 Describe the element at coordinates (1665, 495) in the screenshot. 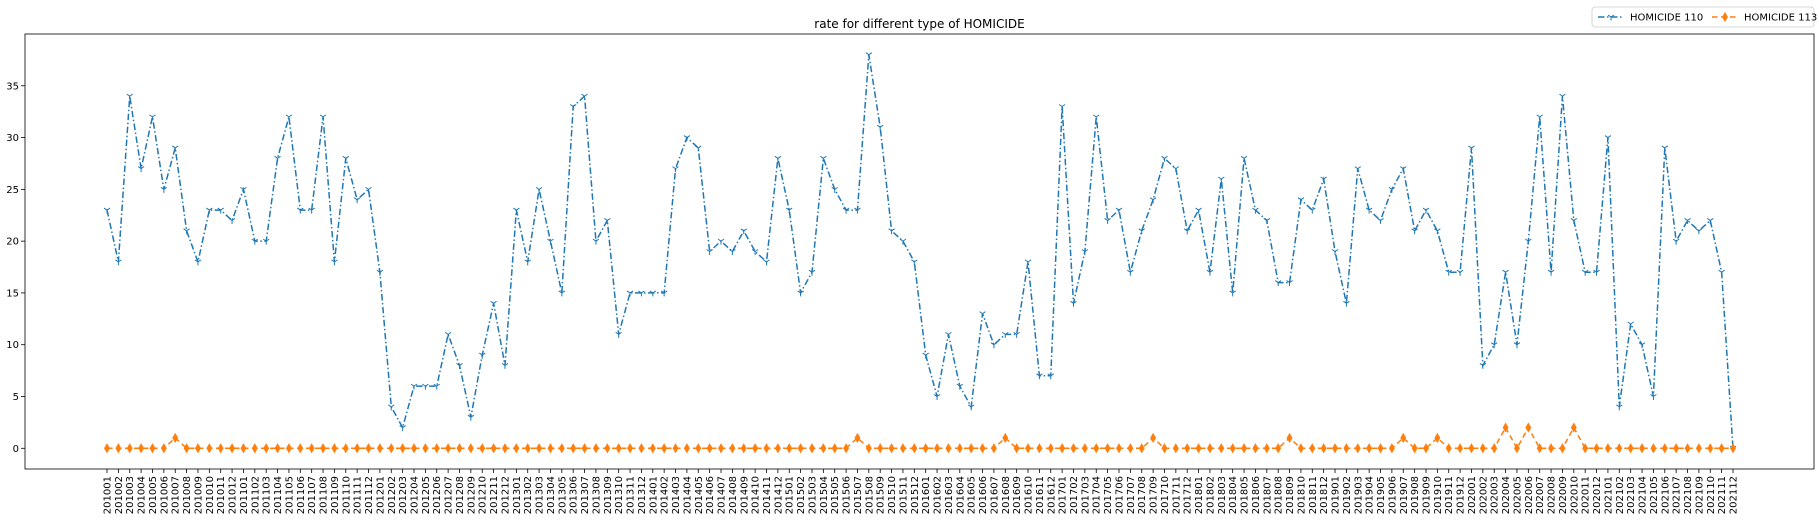

I see `x-tick-label: 202106` at that location.